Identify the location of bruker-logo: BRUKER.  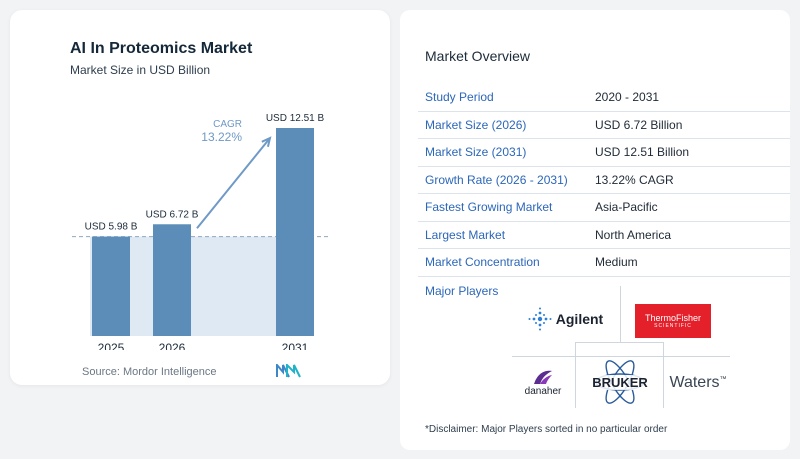
(620, 382).